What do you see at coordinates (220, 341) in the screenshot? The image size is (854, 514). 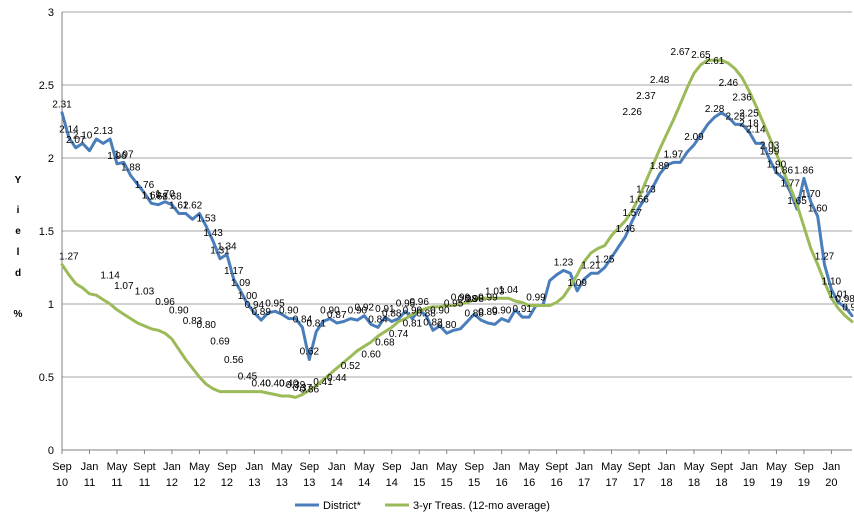 I see `data-label-treasury: 0.69` at bounding box center [220, 341].